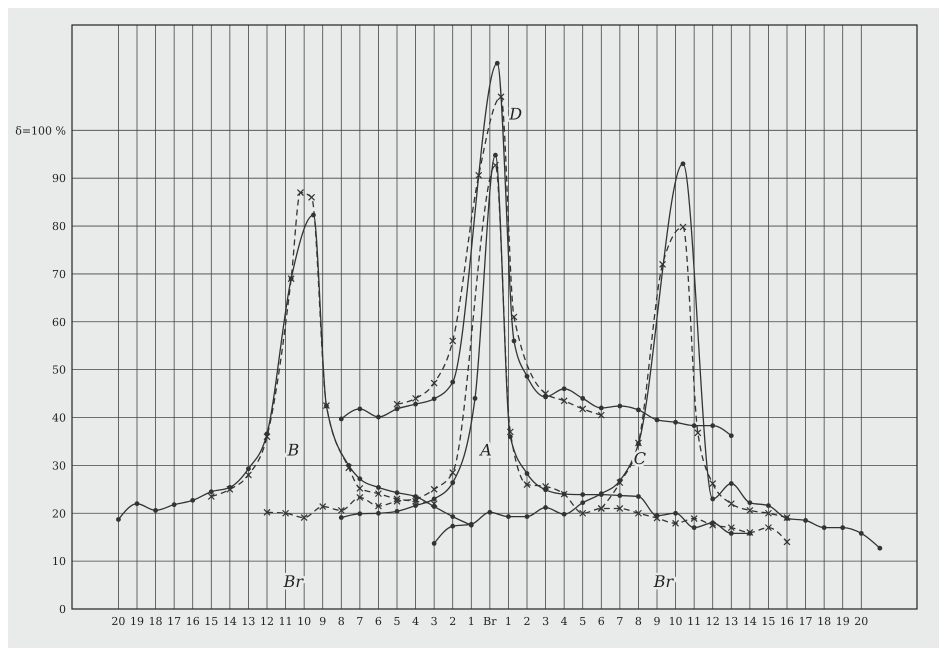 The width and height of the screenshot is (947, 656). What do you see at coordinates (59, 322) in the screenshot?
I see `y-tick-label: 60` at bounding box center [59, 322].